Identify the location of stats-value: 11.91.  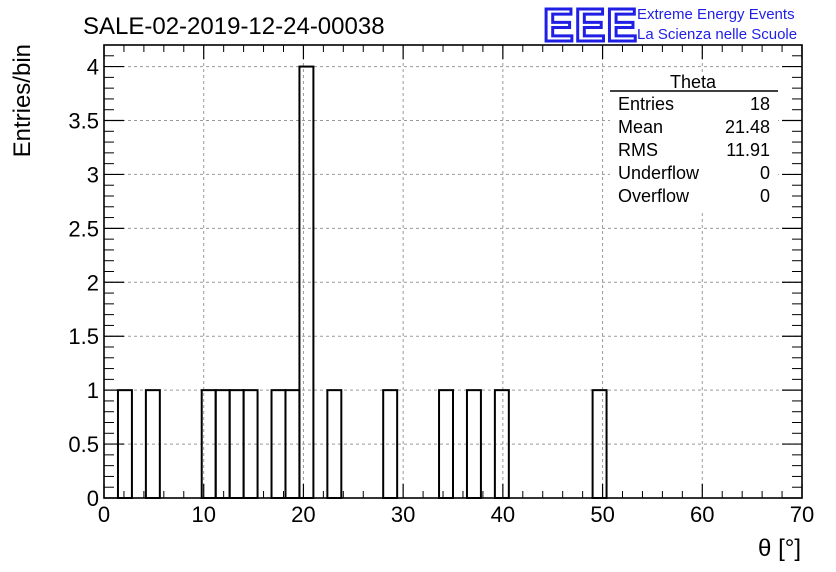
(748, 150).